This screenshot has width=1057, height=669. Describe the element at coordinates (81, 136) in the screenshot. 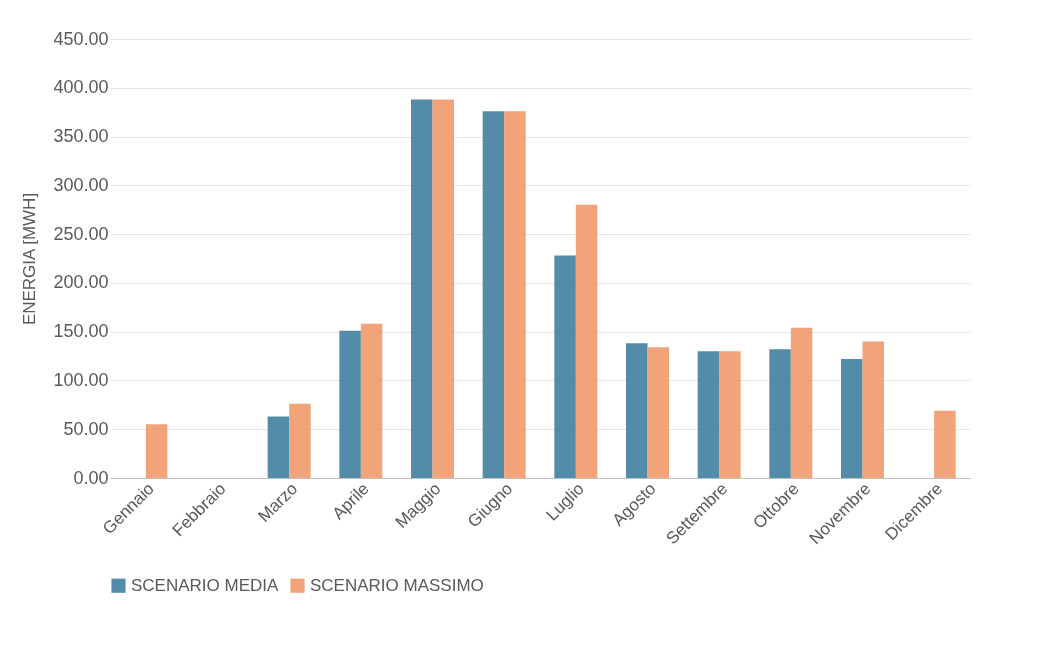

I see `y-tick-label: 350.00` at that location.